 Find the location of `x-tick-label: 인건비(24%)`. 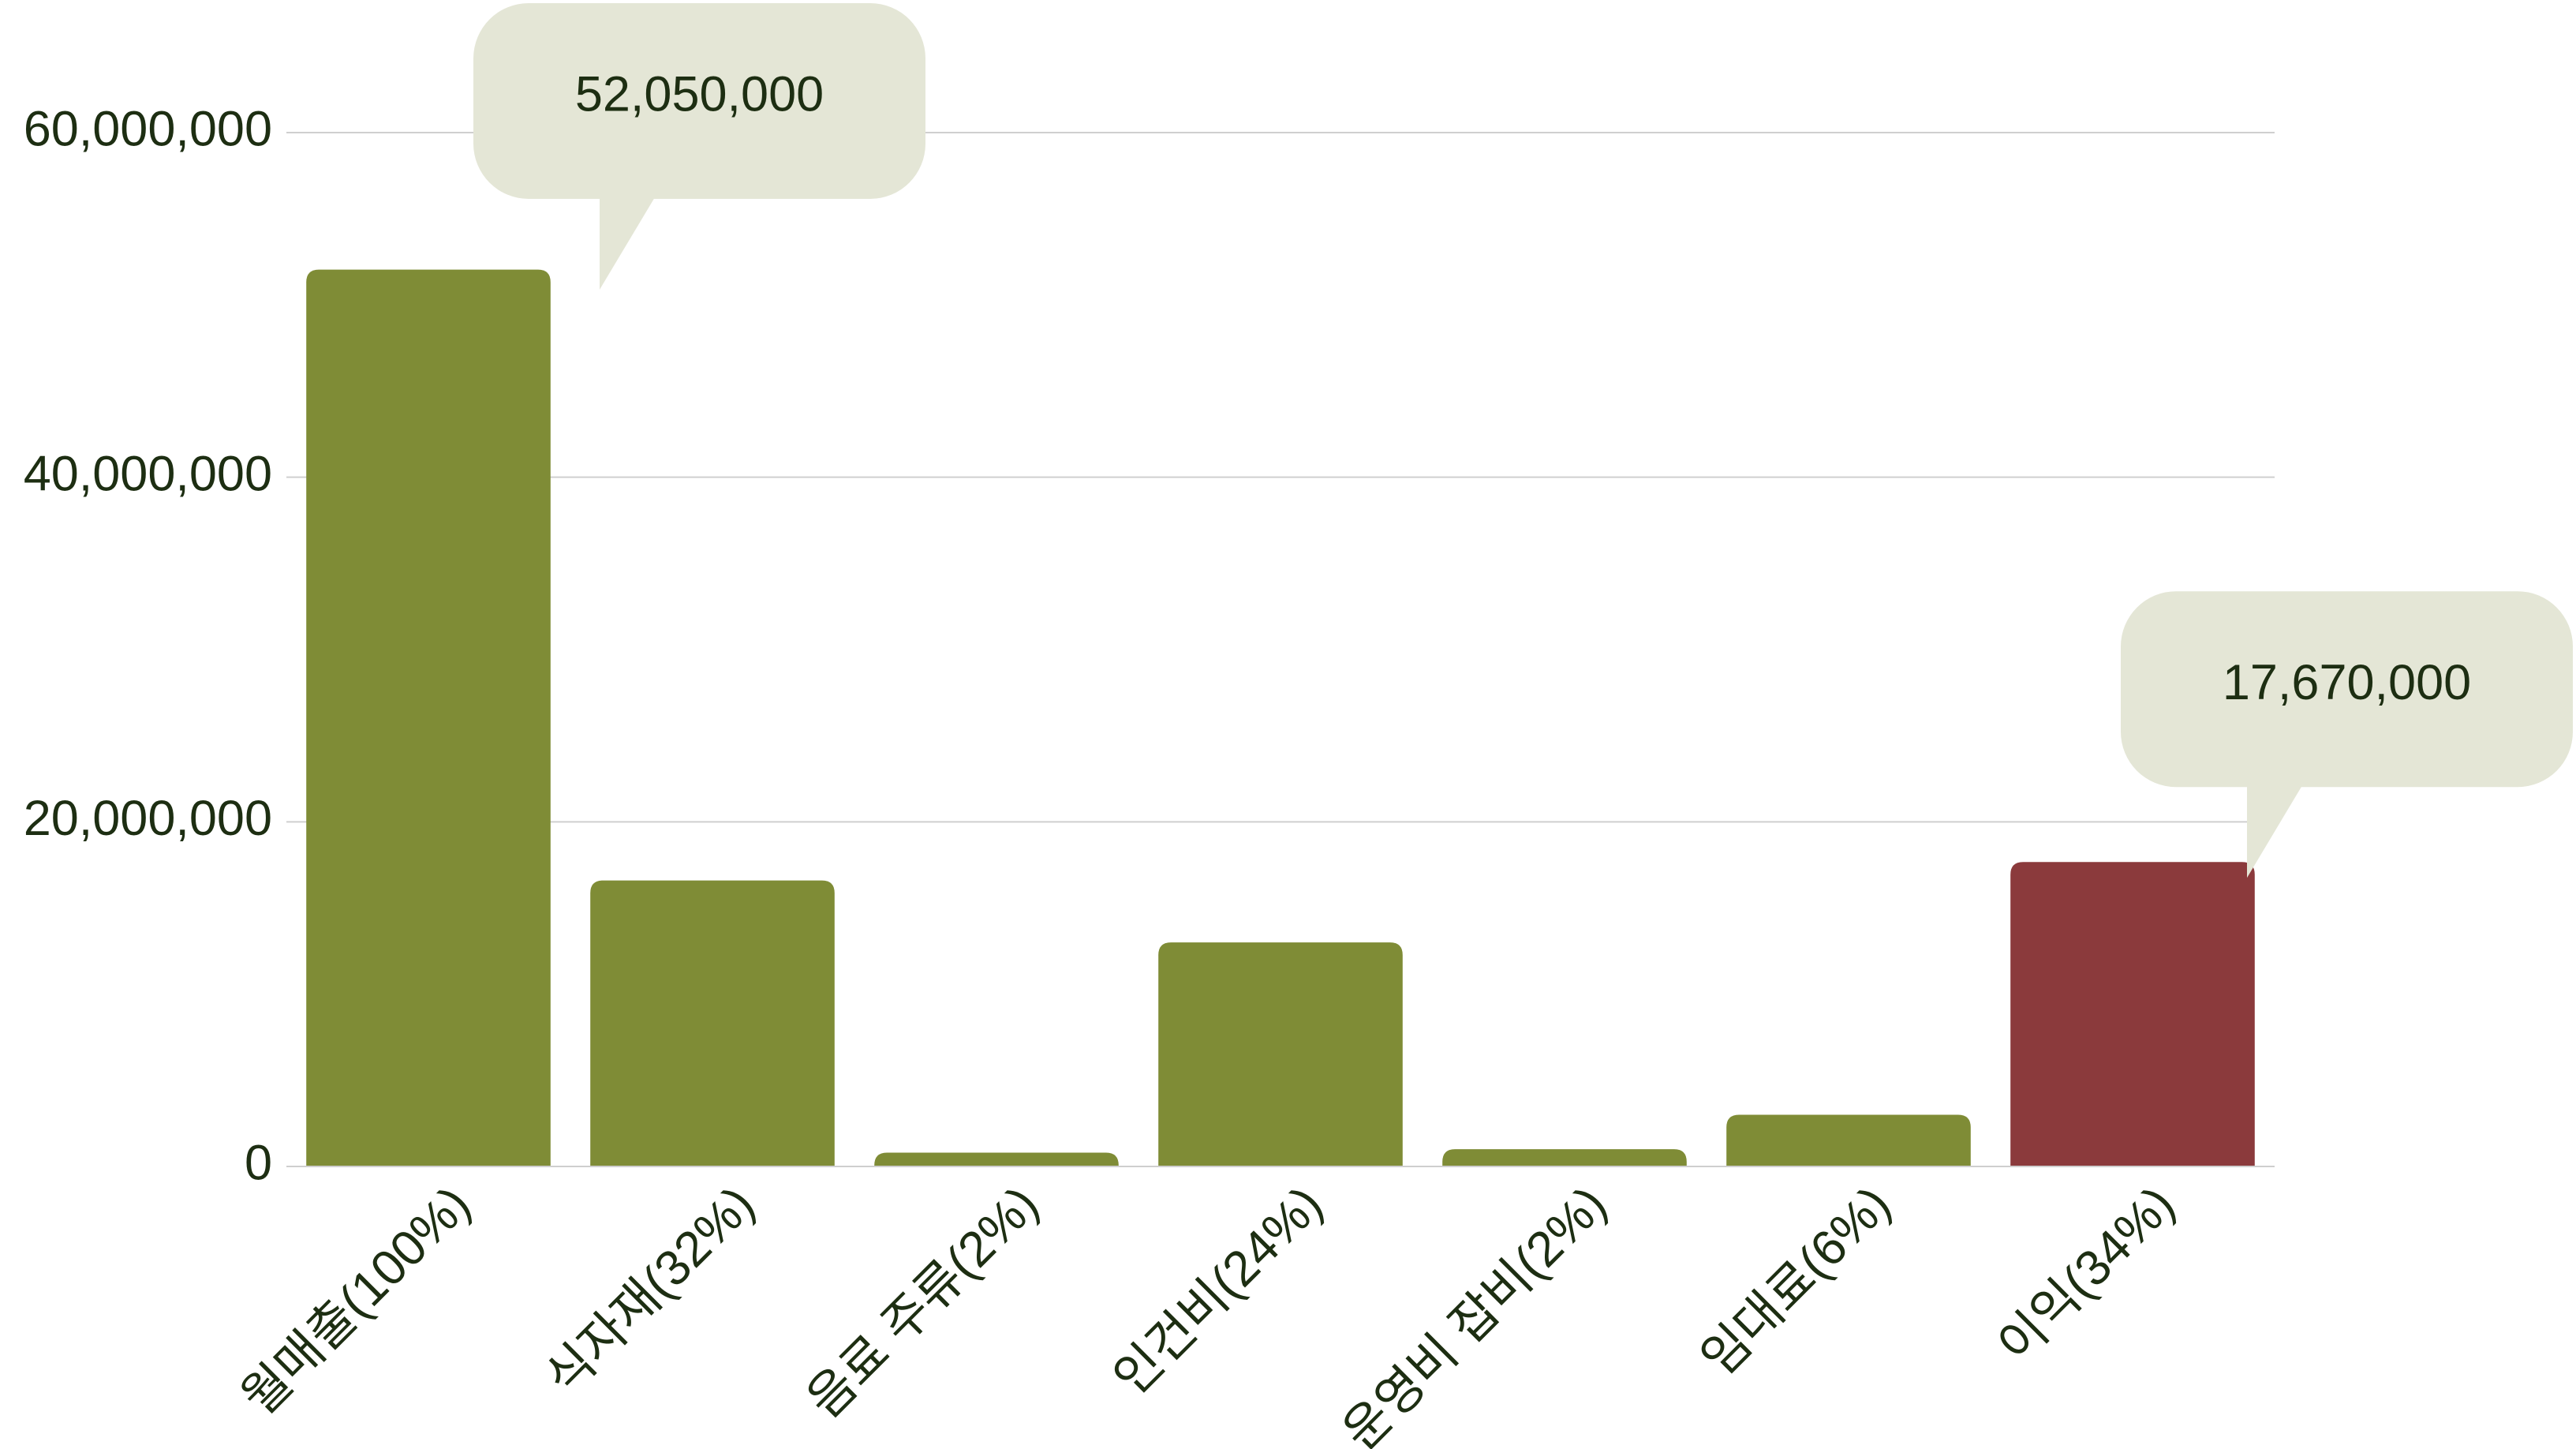

x-tick-label: 인건비(24%) is located at coordinates (1218, 1291).